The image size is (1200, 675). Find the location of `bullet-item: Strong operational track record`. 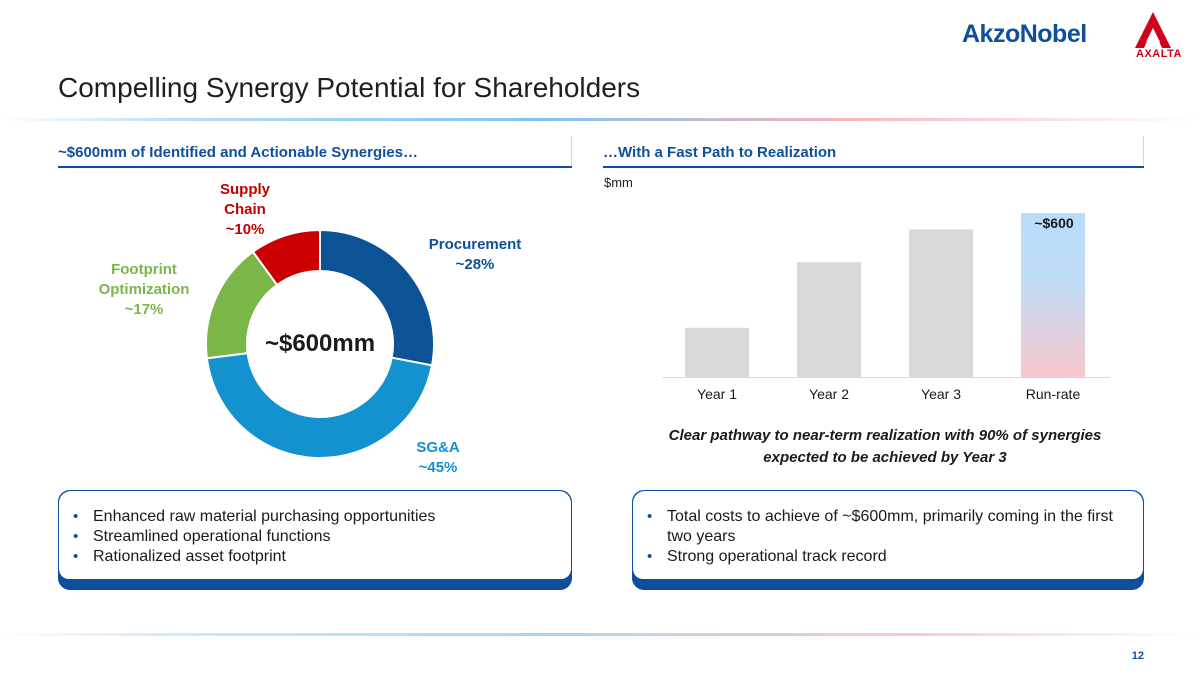

bullet-item: Strong operational track record is located at coordinates (888, 557).